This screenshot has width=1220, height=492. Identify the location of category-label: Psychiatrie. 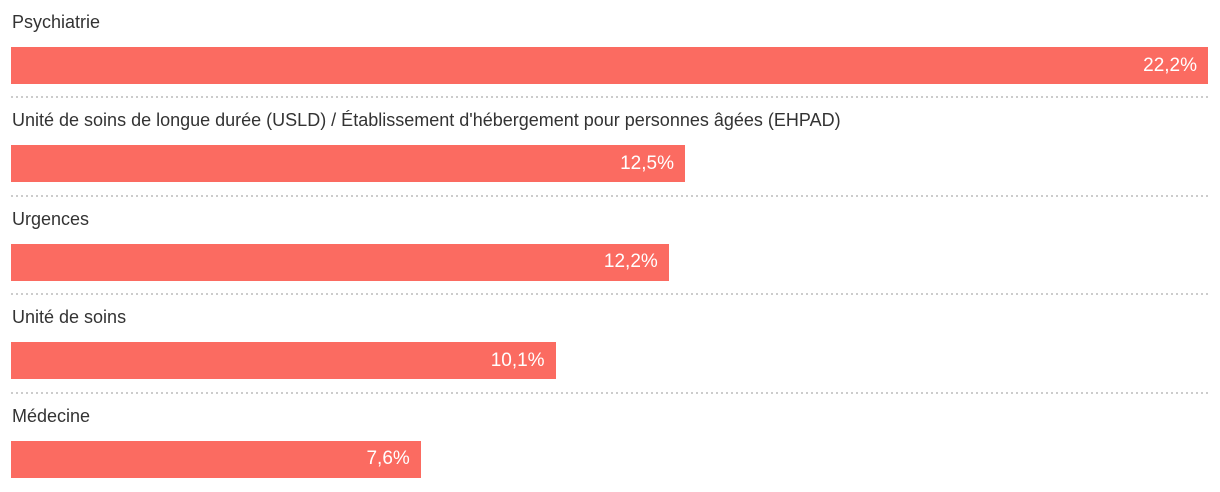
(56, 22).